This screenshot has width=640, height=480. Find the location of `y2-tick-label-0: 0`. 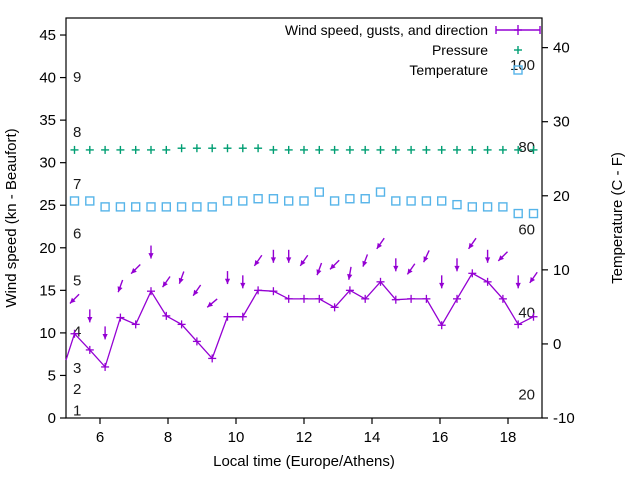

y2-tick-label-0: 0 is located at coordinates (557, 344).